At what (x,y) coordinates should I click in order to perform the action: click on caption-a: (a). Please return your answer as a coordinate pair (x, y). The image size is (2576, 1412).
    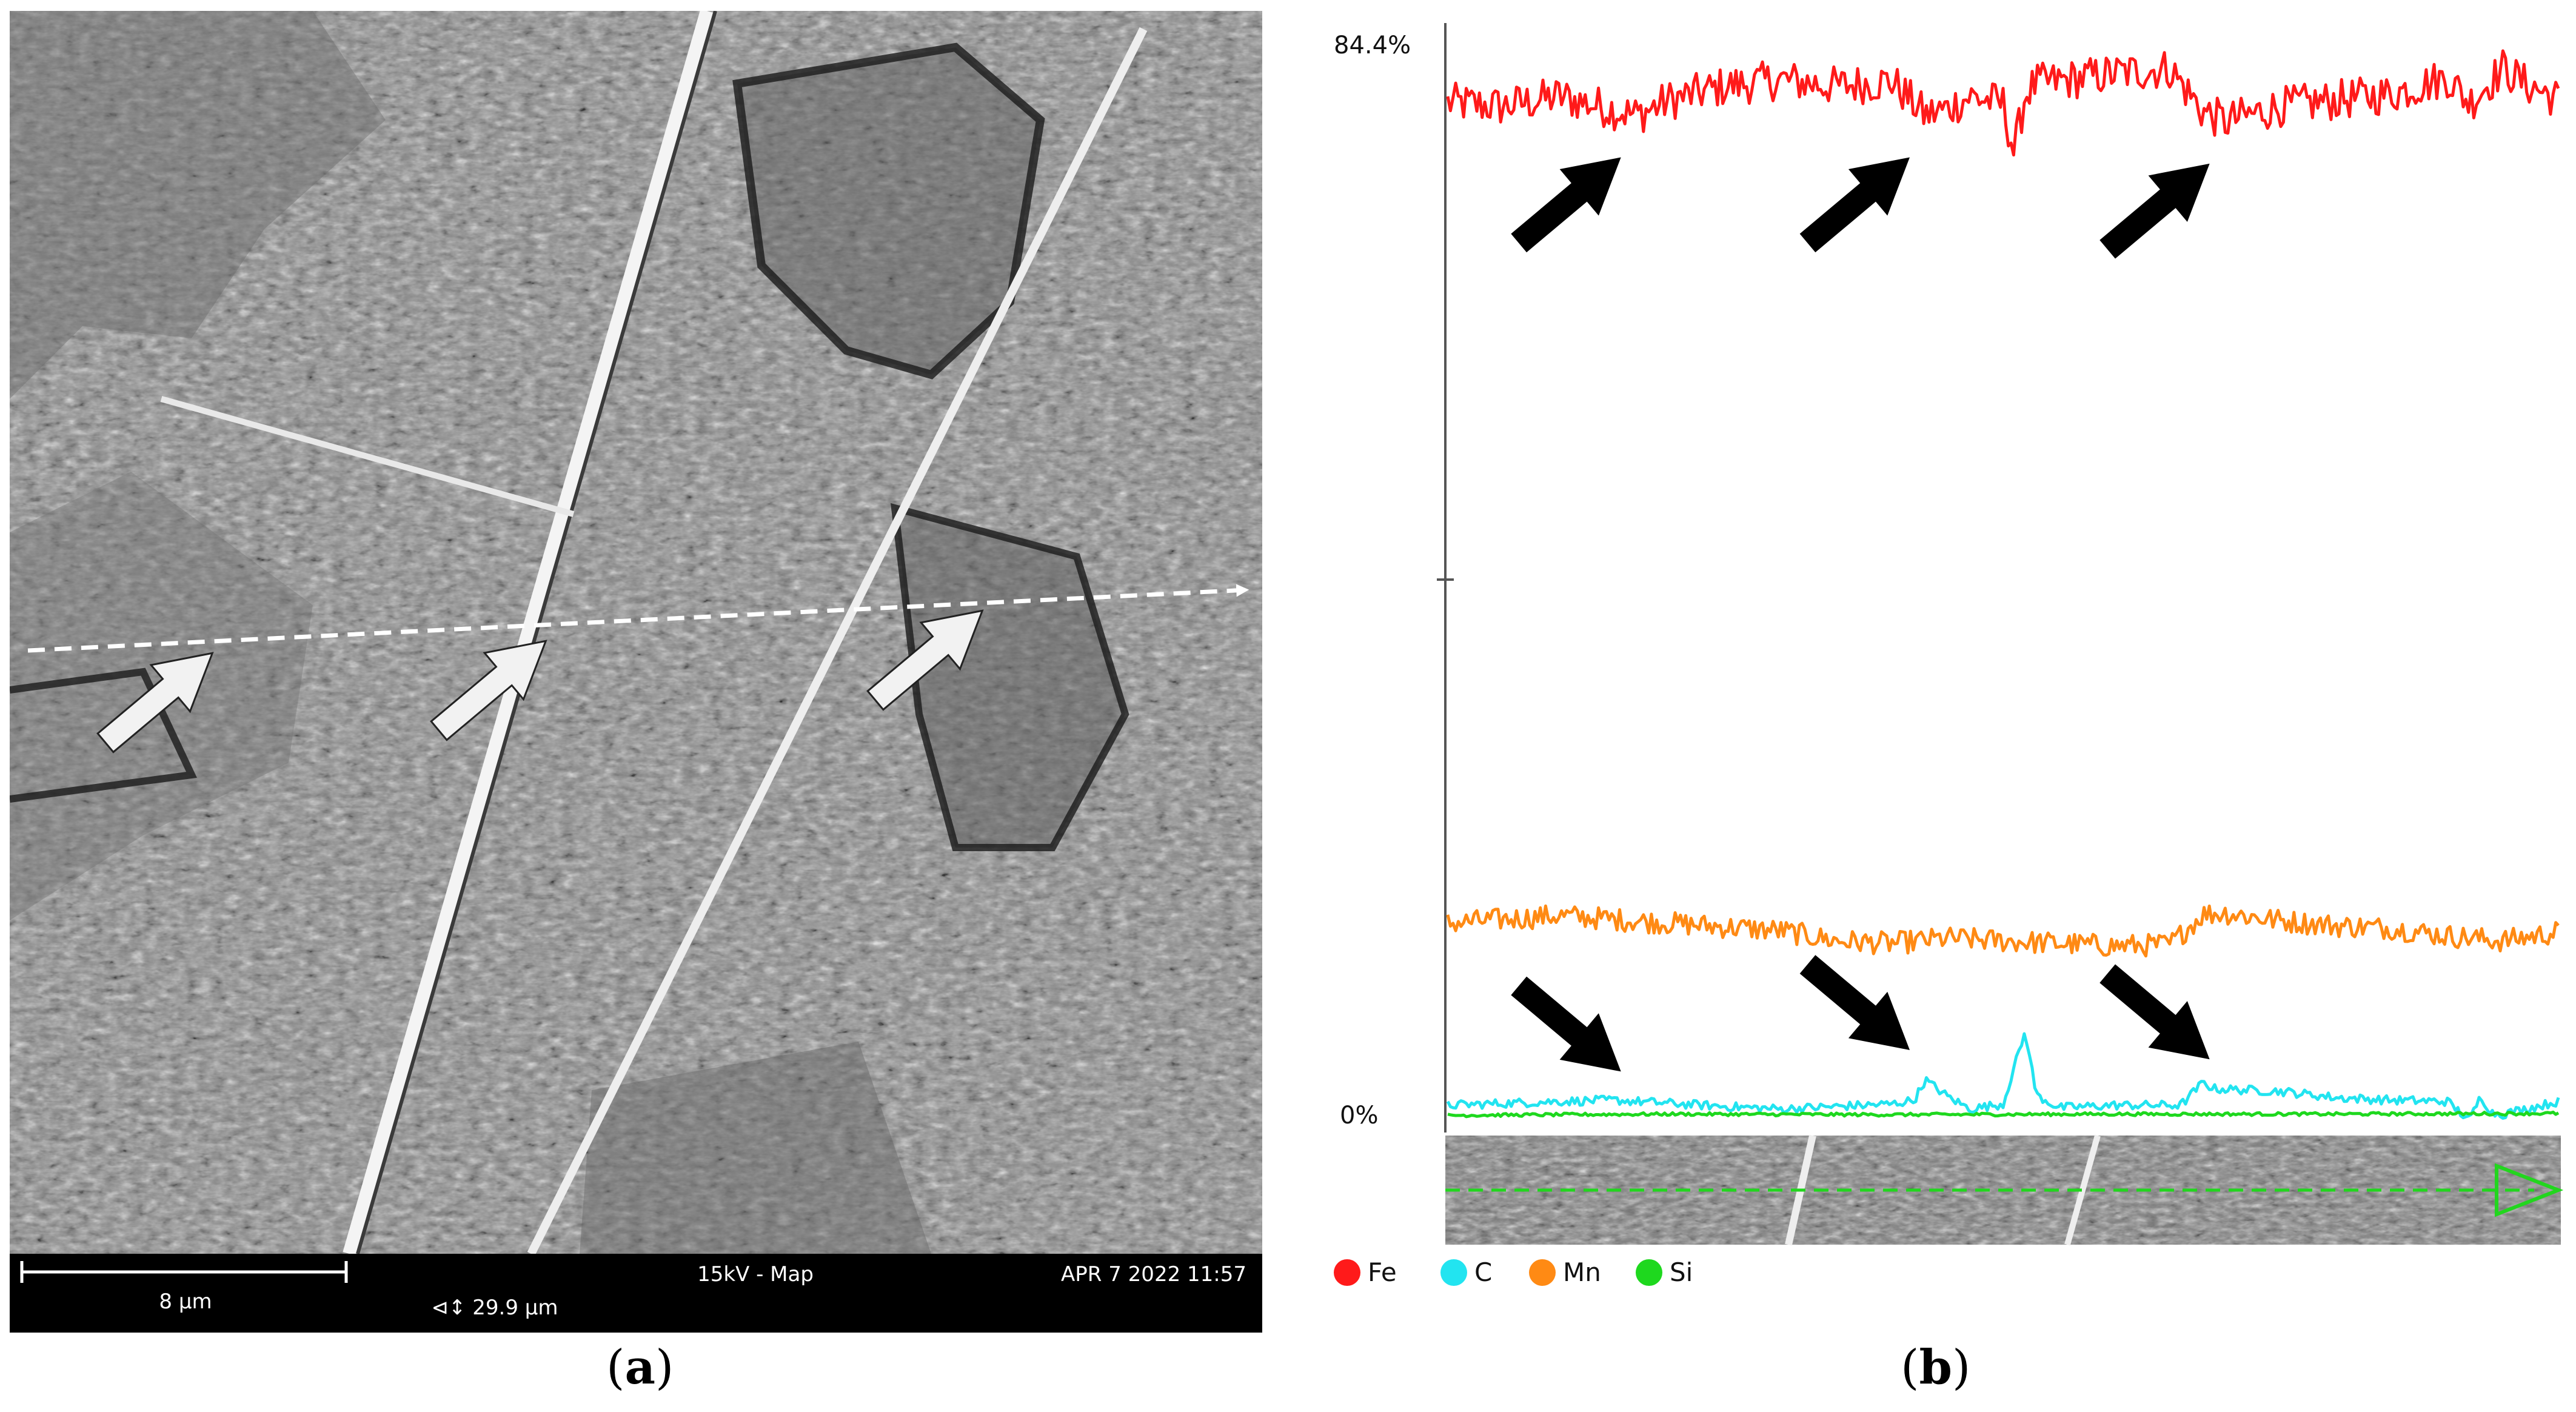
    Looking at the image, I should click on (640, 1367).